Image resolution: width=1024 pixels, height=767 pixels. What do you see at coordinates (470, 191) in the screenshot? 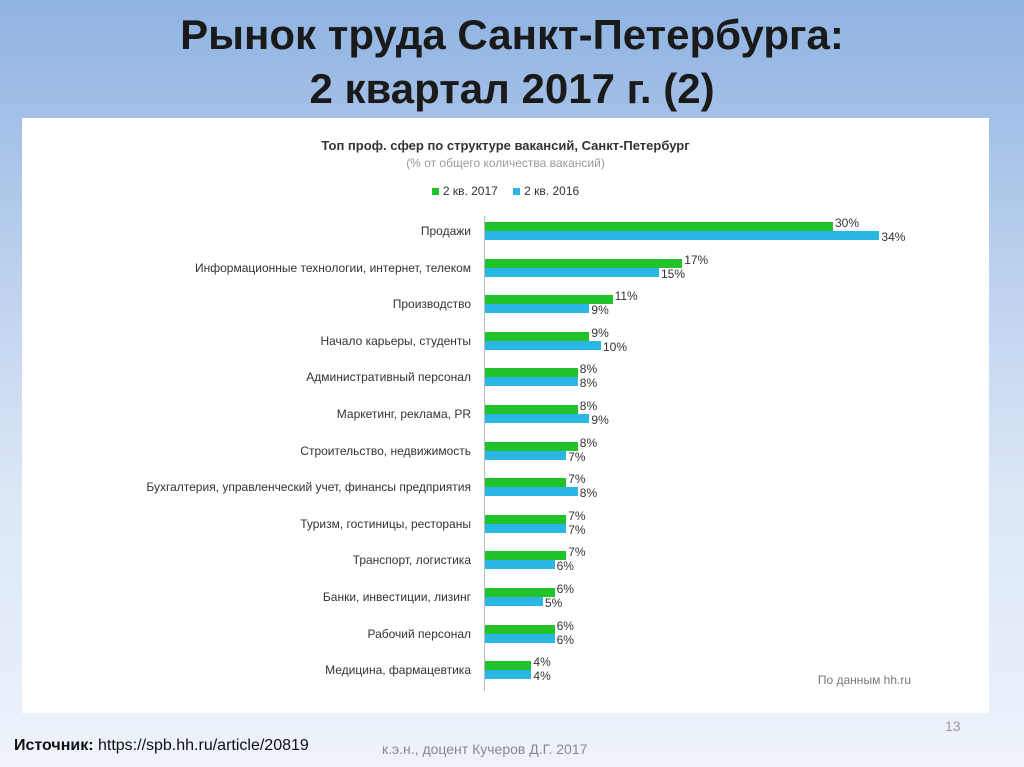
I see `legend-label-2017: 2 кв. 2017` at bounding box center [470, 191].